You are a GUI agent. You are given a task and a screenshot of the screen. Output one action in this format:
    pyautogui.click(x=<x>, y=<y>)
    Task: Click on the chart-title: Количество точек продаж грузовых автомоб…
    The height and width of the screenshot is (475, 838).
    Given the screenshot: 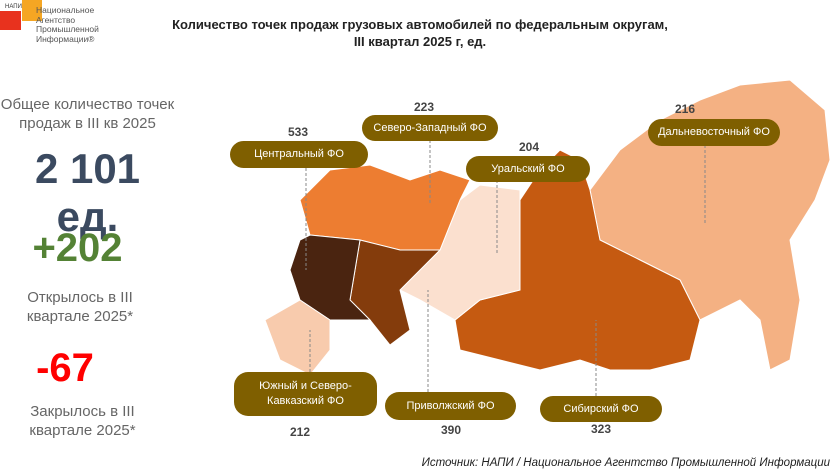 What is the action you would take?
    pyautogui.click(x=420, y=33)
    